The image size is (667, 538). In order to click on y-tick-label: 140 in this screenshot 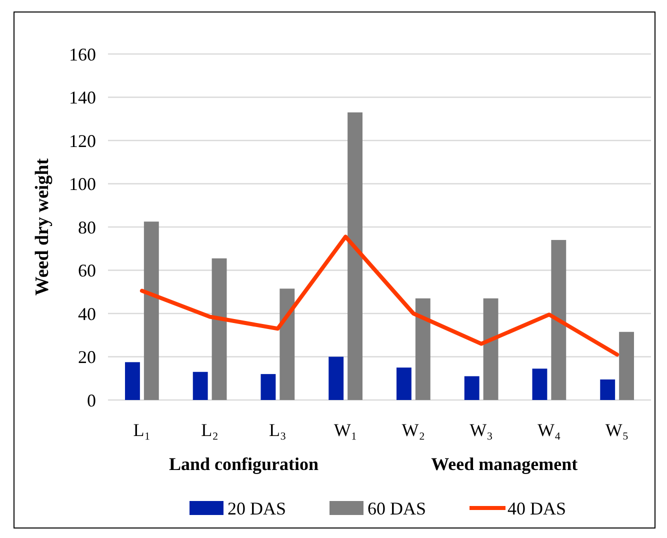, I will do `click(82, 98)`.